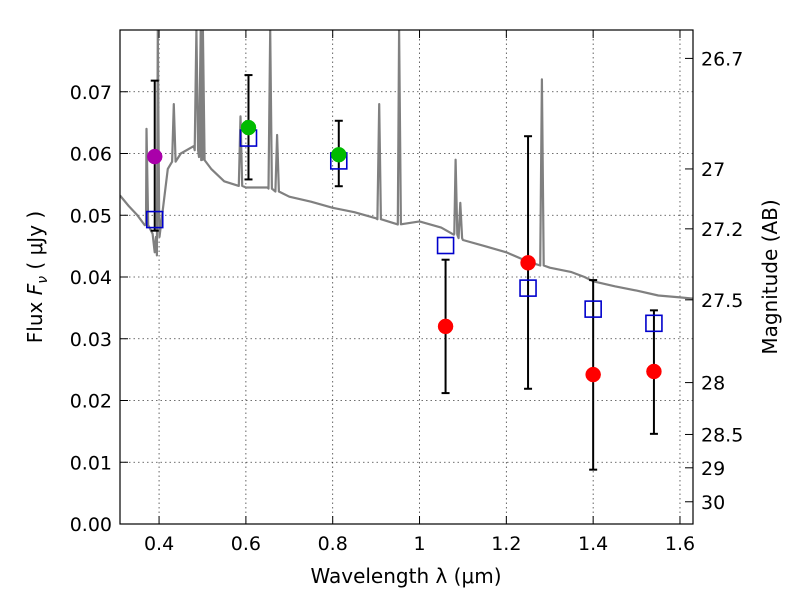 This screenshot has height=600, width=800. I want to click on y2-tick-label: 28.5, so click(722, 435).